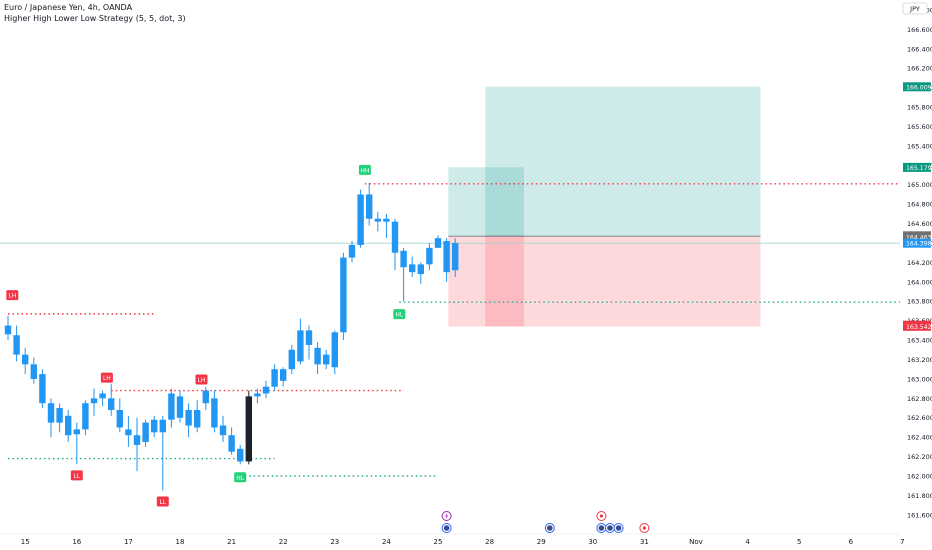 The image size is (932, 550). What do you see at coordinates (919, 146) in the screenshot?
I see `price-tick-label: 165.400` at bounding box center [919, 146].